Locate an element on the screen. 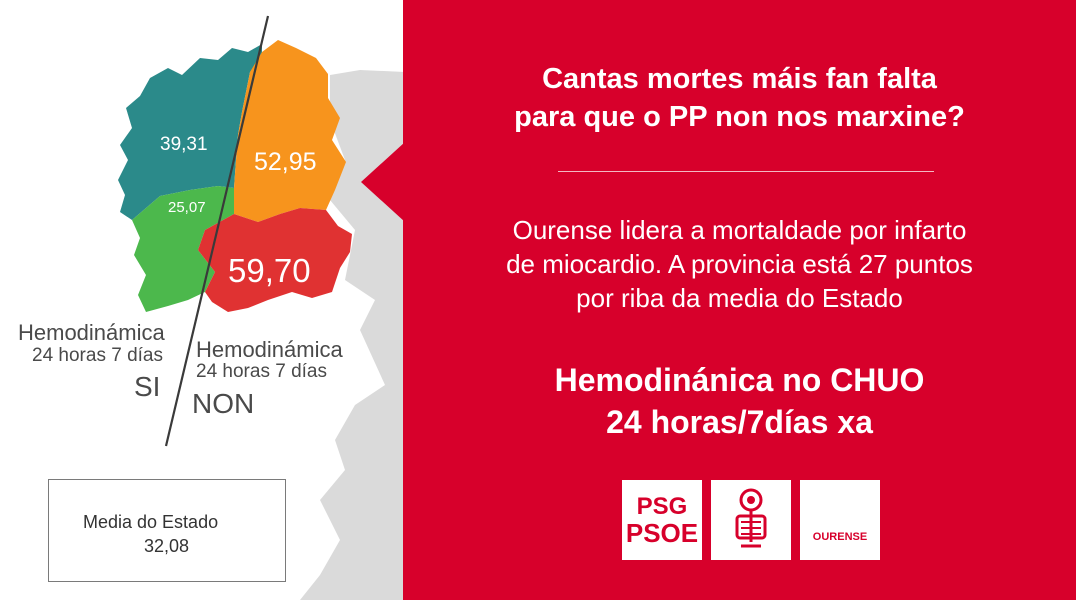 The height and width of the screenshot is (600, 1076). media-label: Media do Estado is located at coordinates (151, 522).